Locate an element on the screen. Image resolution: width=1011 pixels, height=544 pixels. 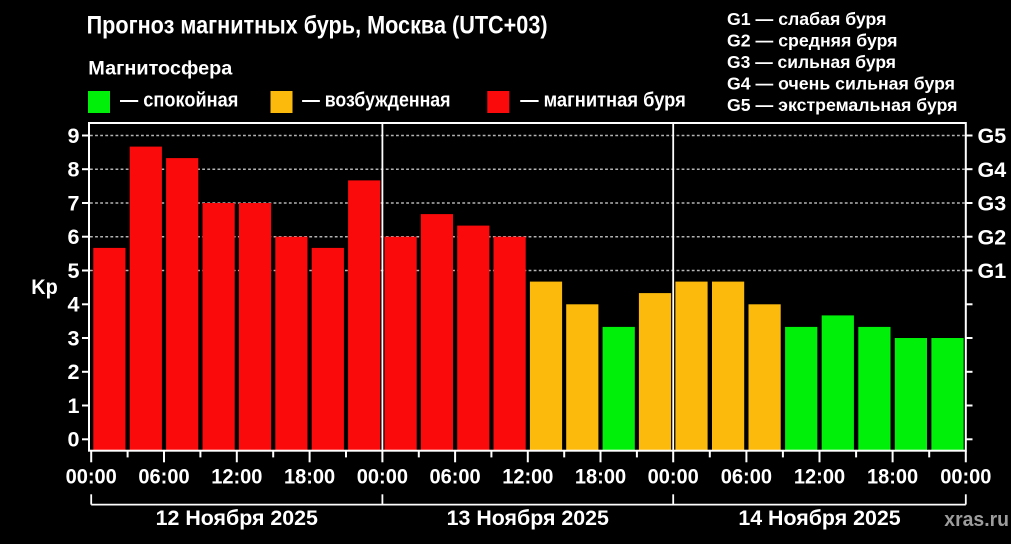
svg-text: G5 is located at coordinates (992, 136).